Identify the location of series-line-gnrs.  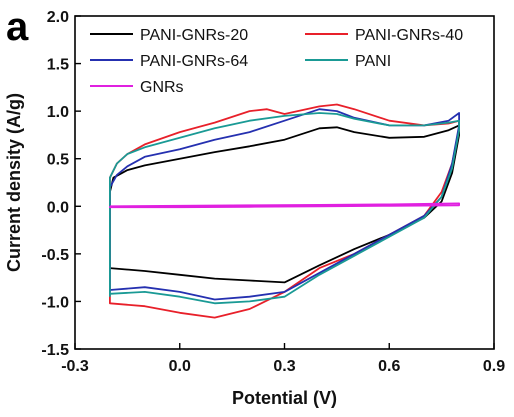
(284, 205).